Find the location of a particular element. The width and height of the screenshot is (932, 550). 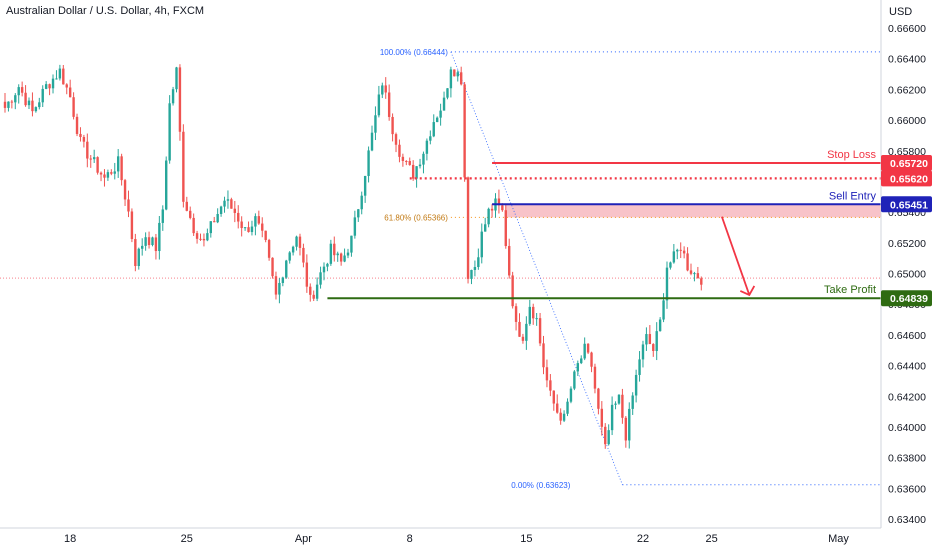

y-tick-label: 0.65200 is located at coordinates (907, 244).